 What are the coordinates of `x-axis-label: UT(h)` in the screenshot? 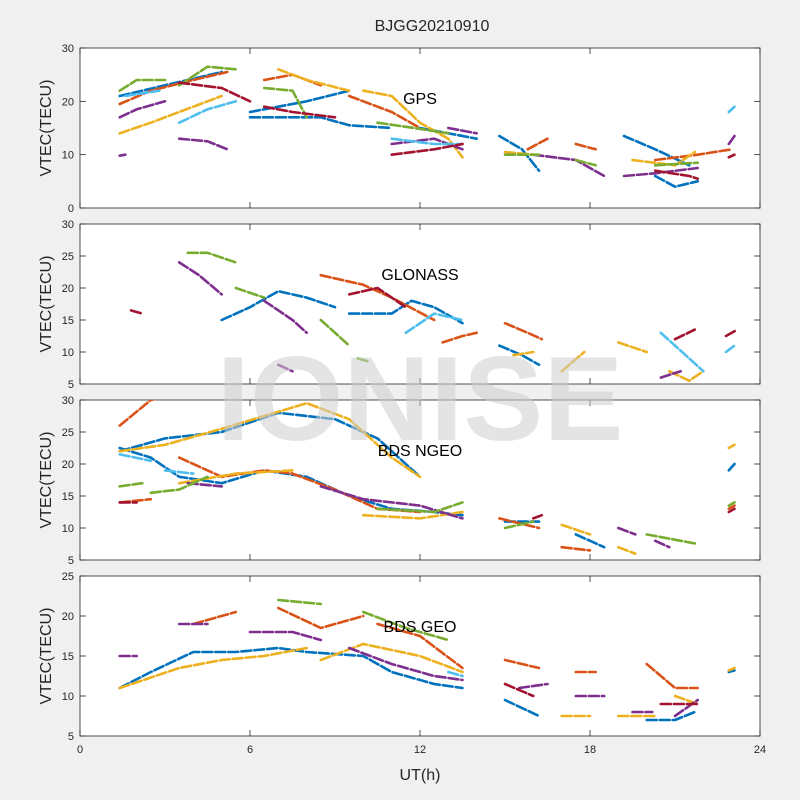 It's located at (420, 775).